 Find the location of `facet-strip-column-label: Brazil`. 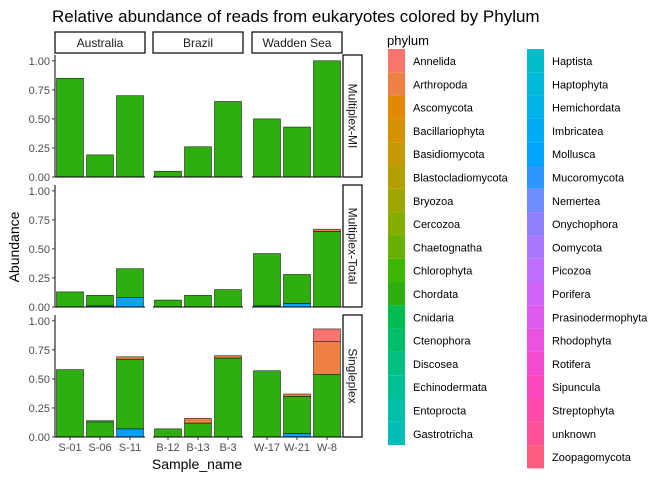

facet-strip-column-label: Brazil is located at coordinates (198, 43).